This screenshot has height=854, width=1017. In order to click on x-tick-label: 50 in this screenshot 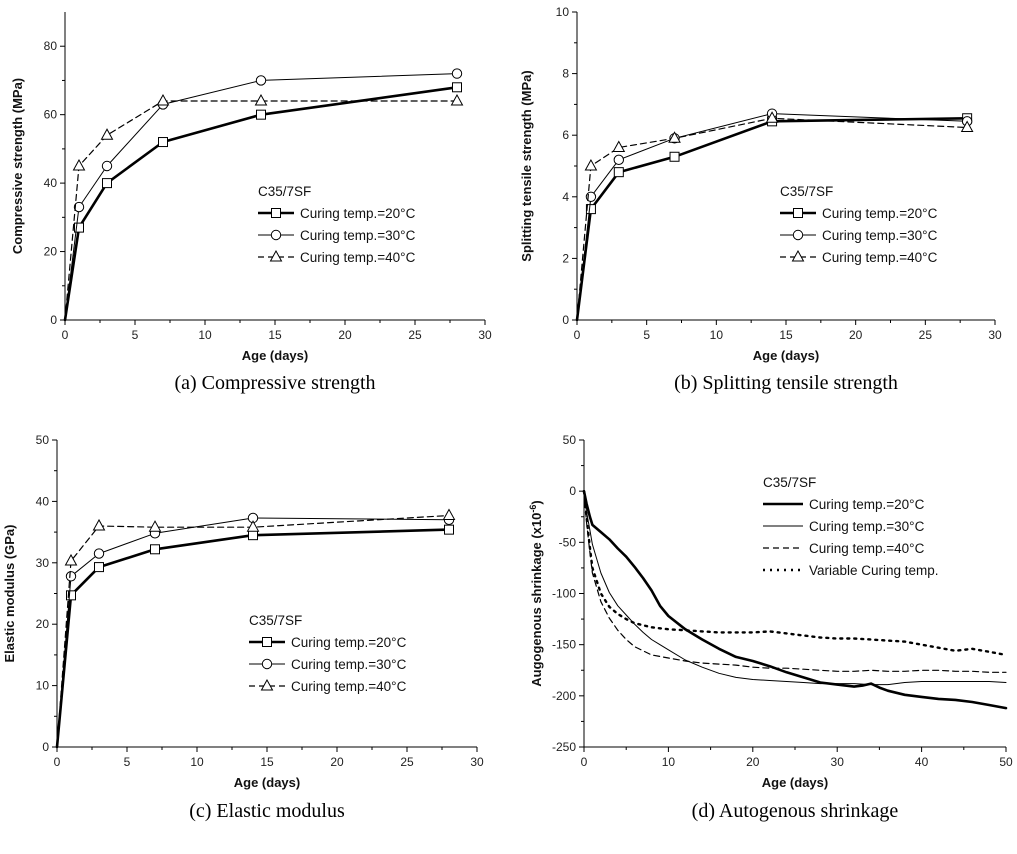, I will do `click(1006, 762)`.